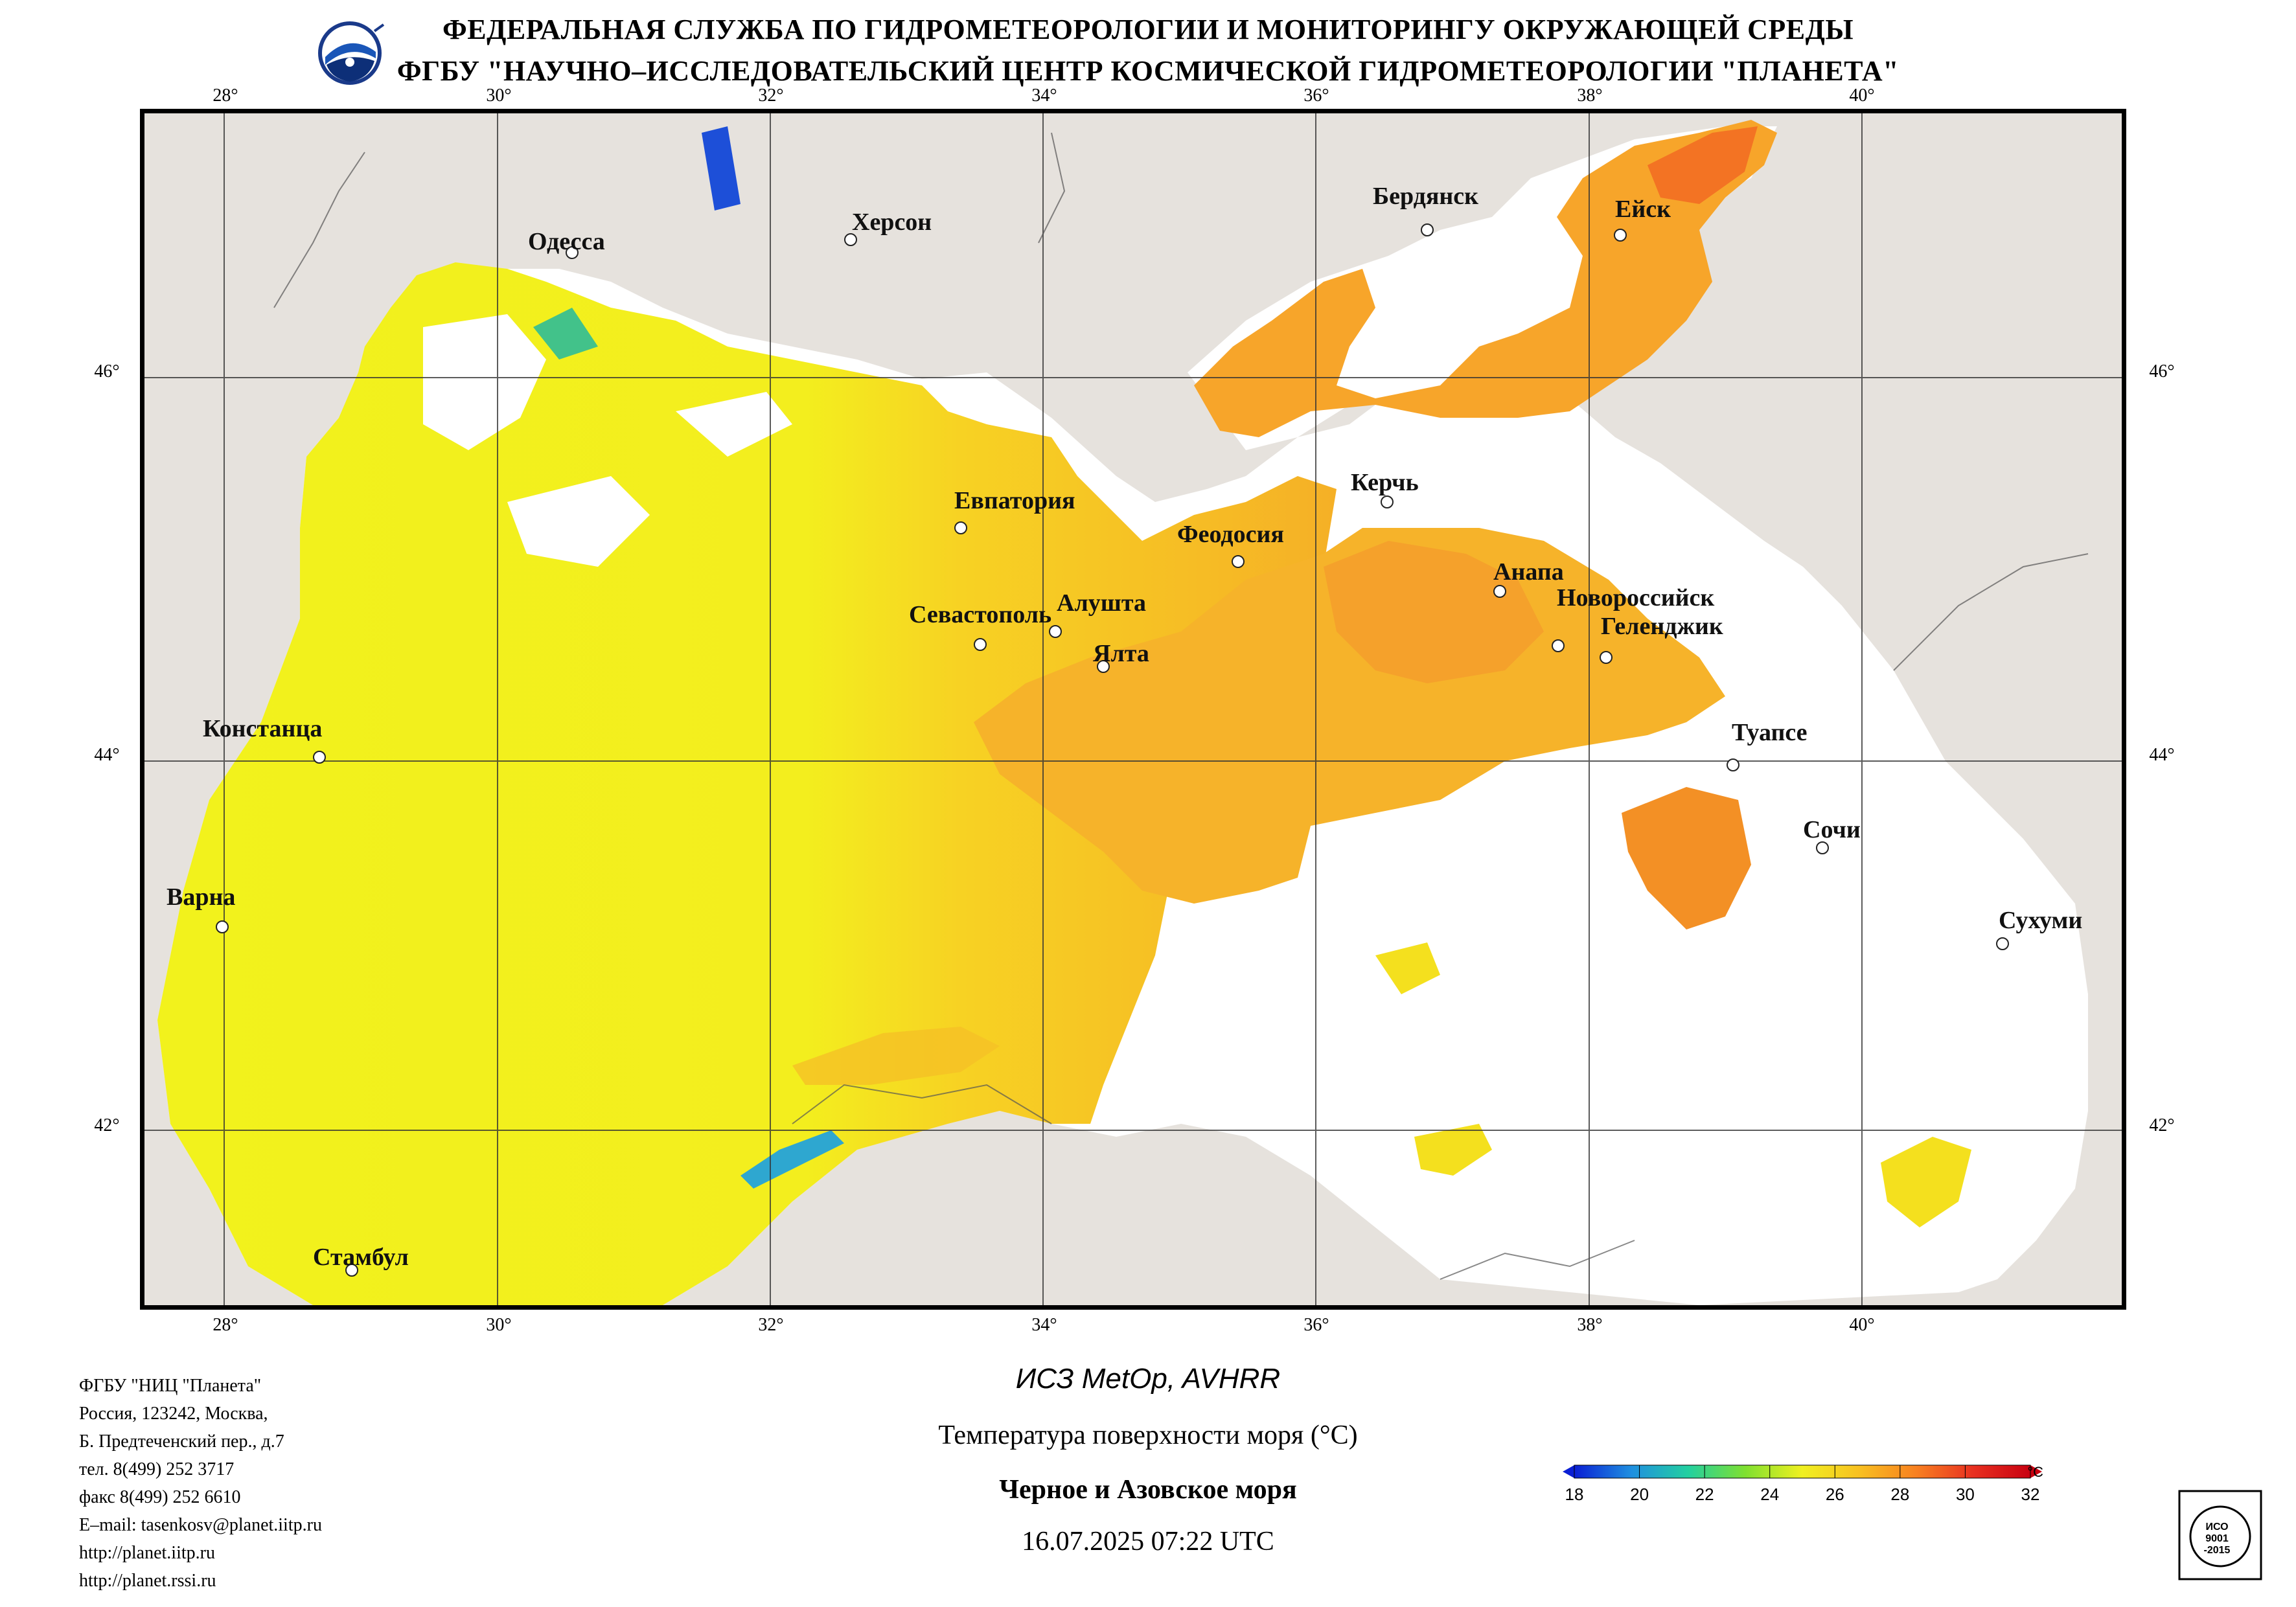 The width and height of the screenshot is (2296, 1607). What do you see at coordinates (1803, 1484) in the screenshot?
I see `colorbar: 18 20 22 24 26 28 30 32 °C` at bounding box center [1803, 1484].